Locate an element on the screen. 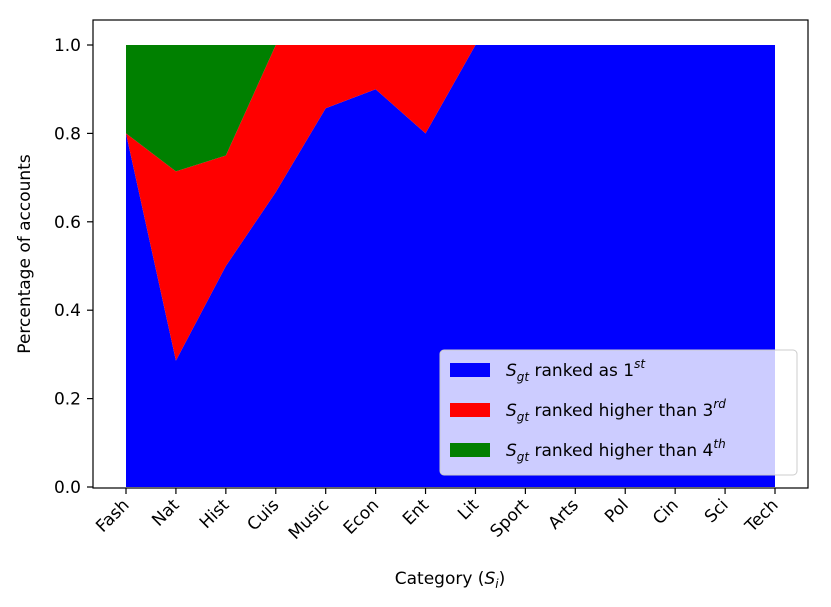 Image resolution: width=831 pixels, height=607 pixels. y-tick-label: 0.8 is located at coordinates (67, 134).